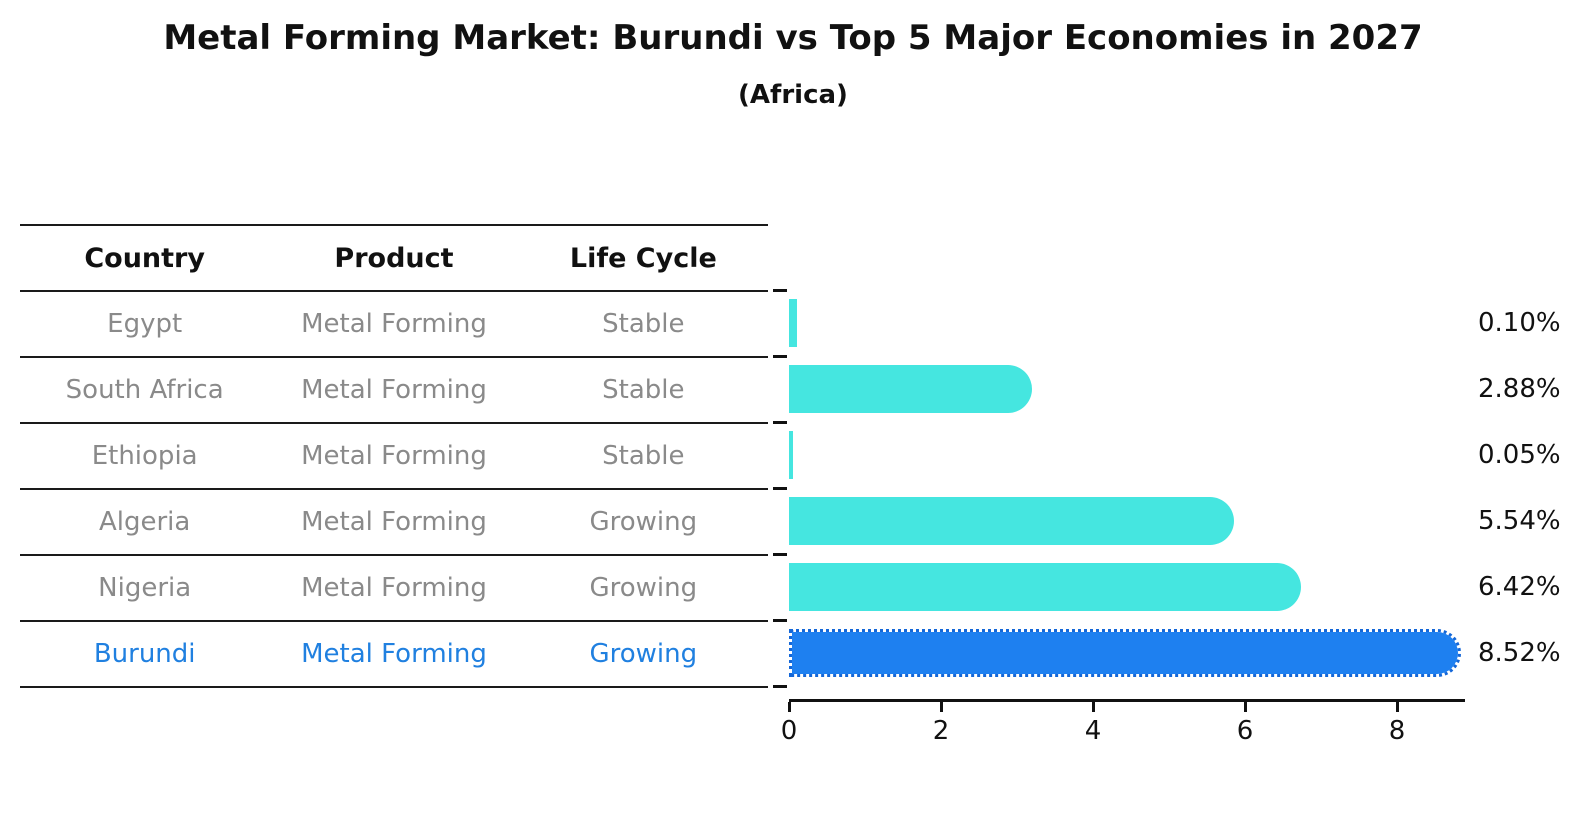 The height and width of the screenshot is (823, 1586). Describe the element at coordinates (1012, 521) in the screenshot. I see `bar-algeria` at that location.